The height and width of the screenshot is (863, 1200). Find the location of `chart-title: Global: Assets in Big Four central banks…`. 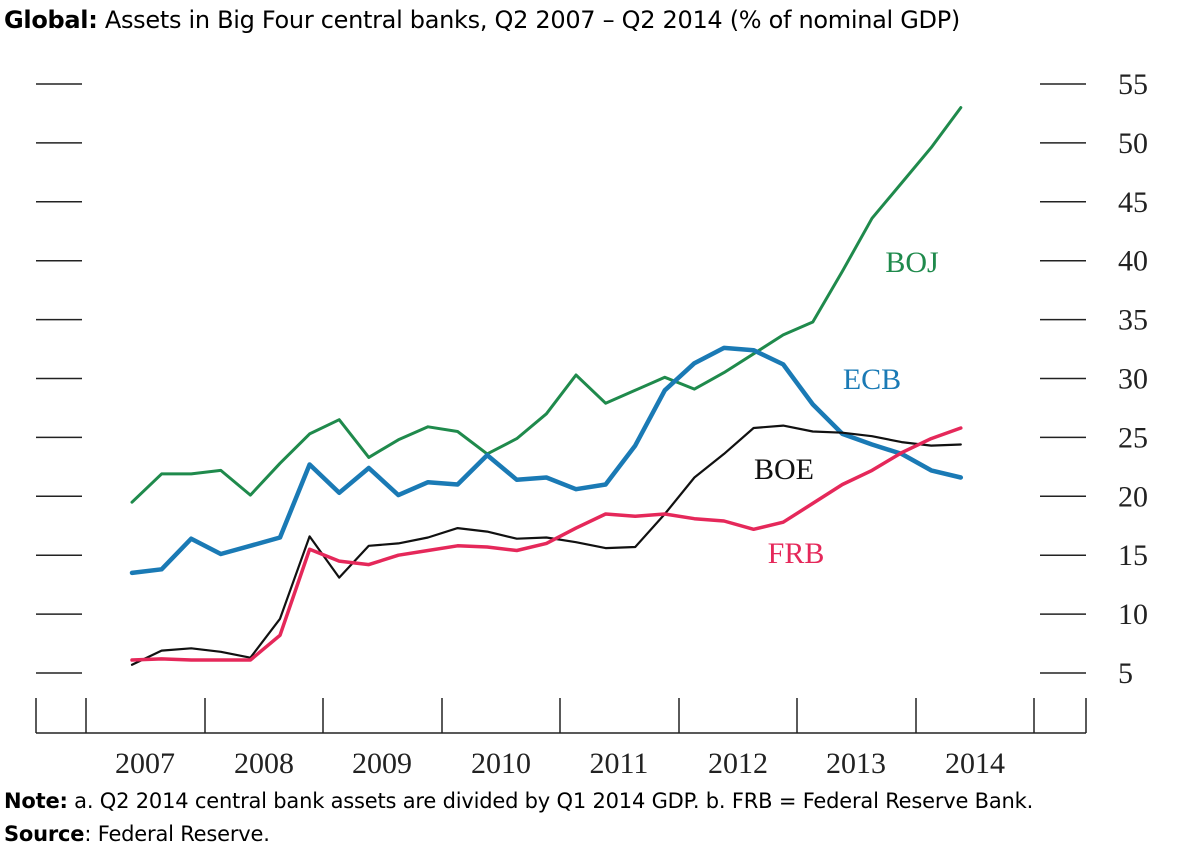

chart-title: Global: Assets in Big Four central banks… is located at coordinates (482, 20).